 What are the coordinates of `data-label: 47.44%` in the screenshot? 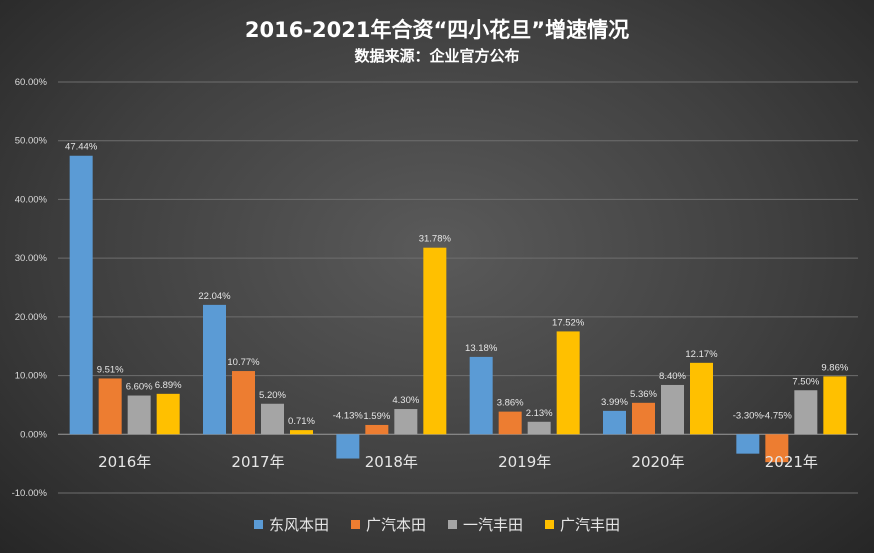 It's located at (81, 147).